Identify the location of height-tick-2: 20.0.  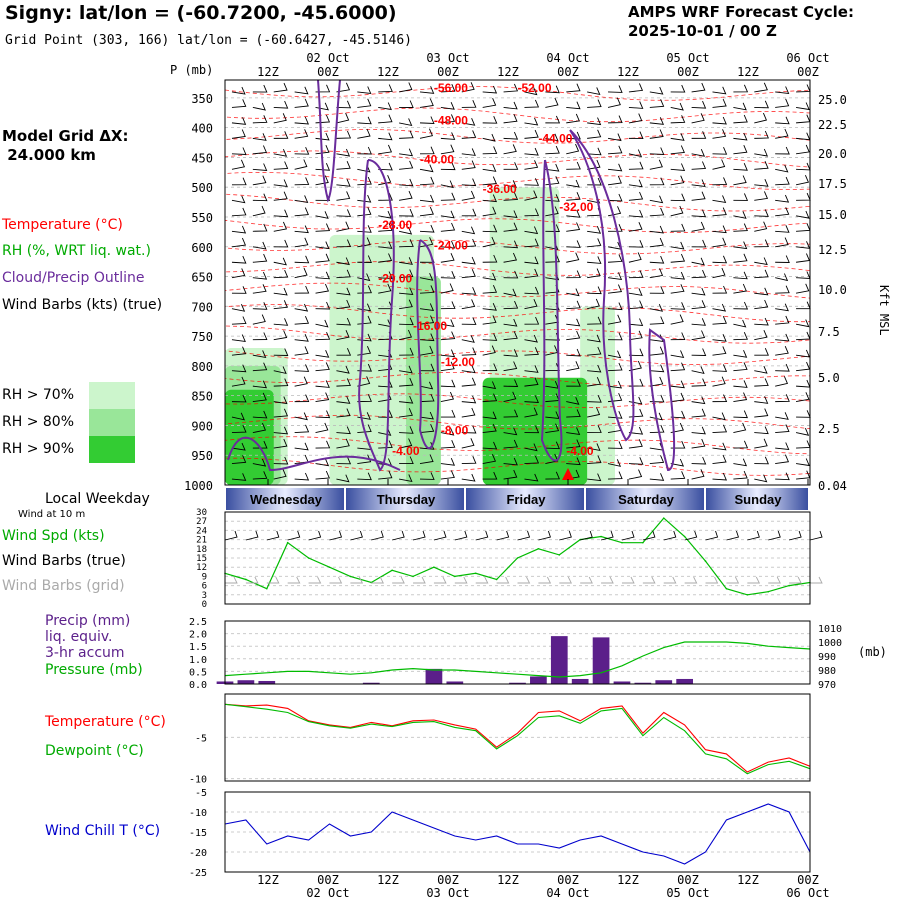
(832, 154).